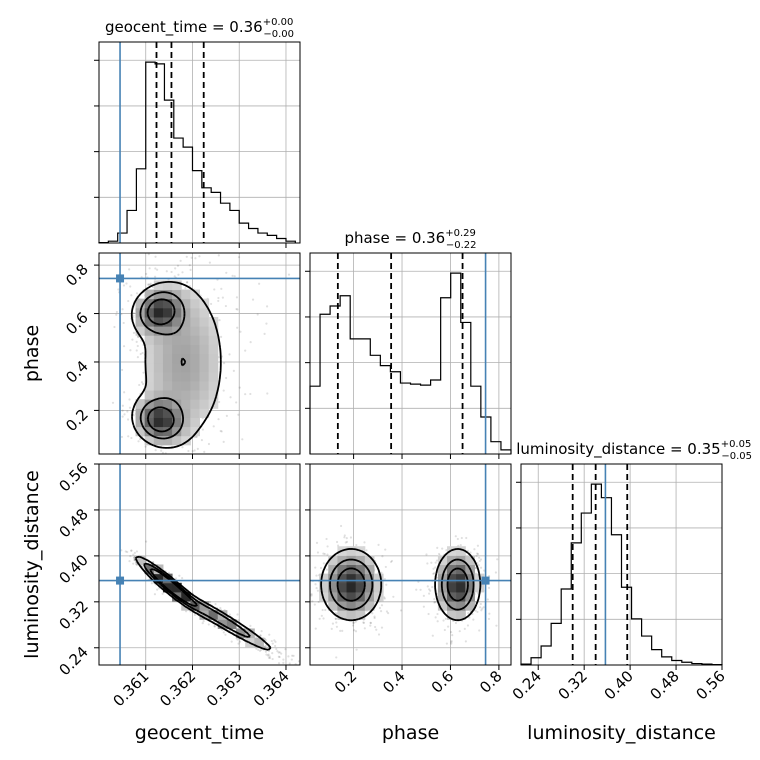 Image resolution: width=760 pixels, height=760 pixels. What do you see at coordinates (199, 733) in the screenshot?
I see `x-axis-label-geocent_time: geocent_time` at bounding box center [199, 733].